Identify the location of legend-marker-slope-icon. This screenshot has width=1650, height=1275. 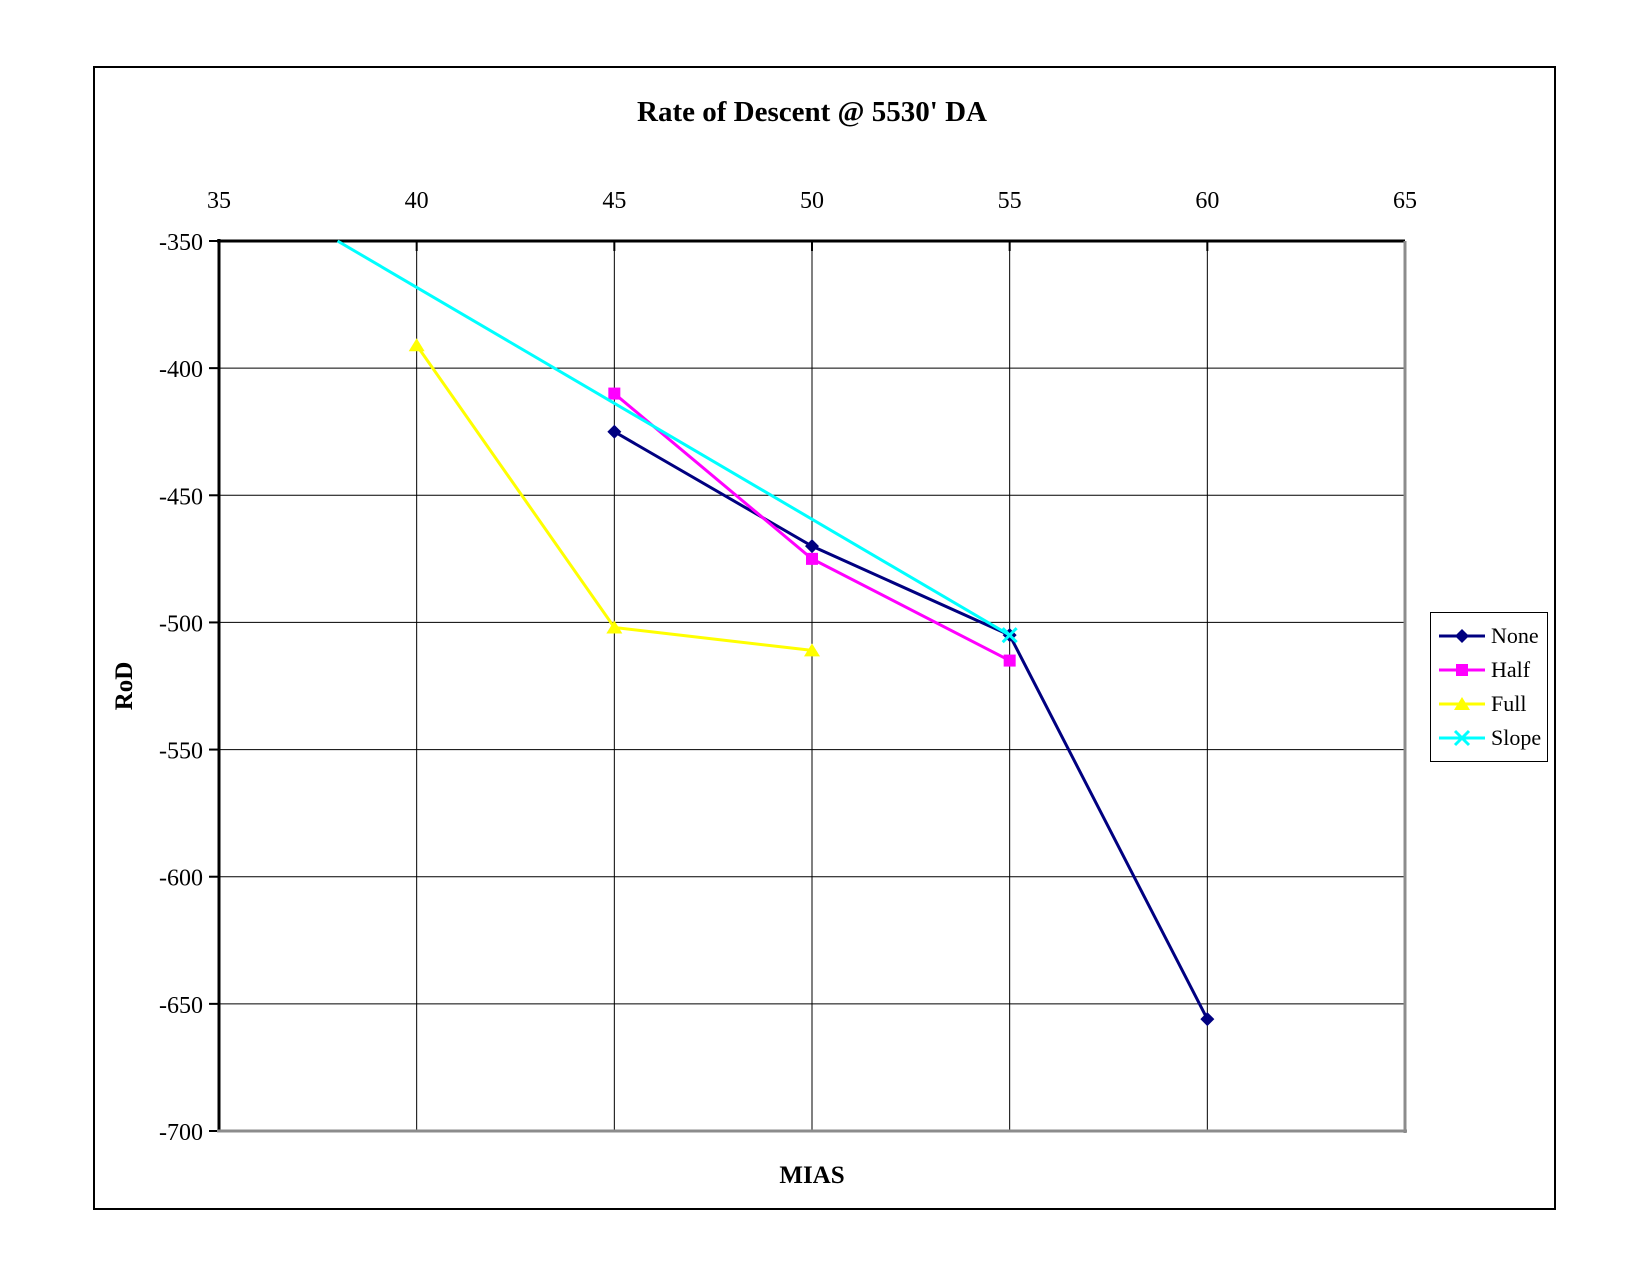
(1462, 738).